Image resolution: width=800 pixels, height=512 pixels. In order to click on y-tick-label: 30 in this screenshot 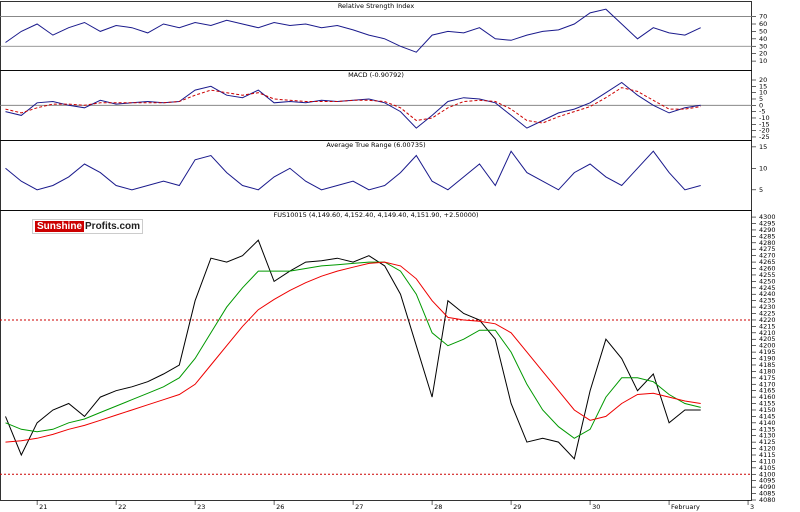, I will do `click(763, 46)`.